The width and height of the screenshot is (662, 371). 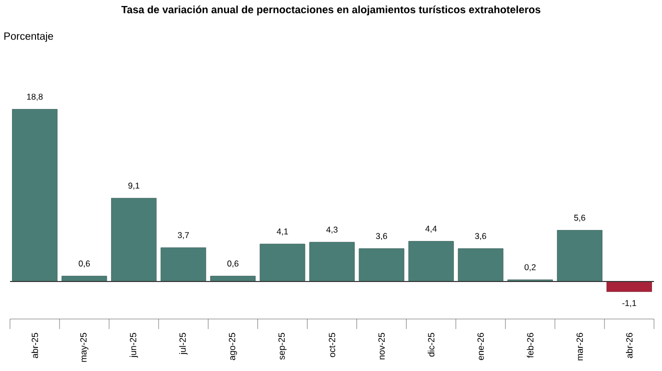 I want to click on x-tick-label: feb-26, so click(x=530, y=345).